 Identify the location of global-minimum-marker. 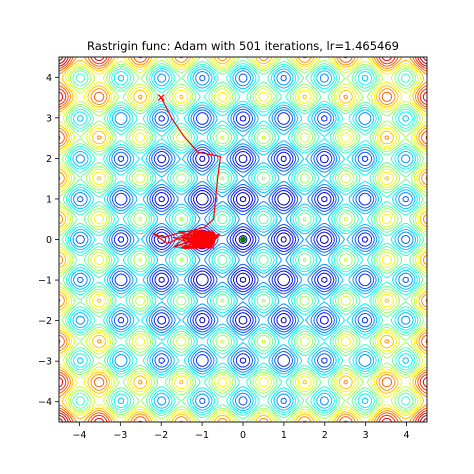
(243, 239).